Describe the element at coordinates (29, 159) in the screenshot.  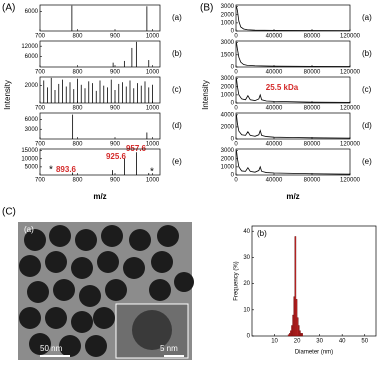
I see `y-tick-label: 10000` at that location.